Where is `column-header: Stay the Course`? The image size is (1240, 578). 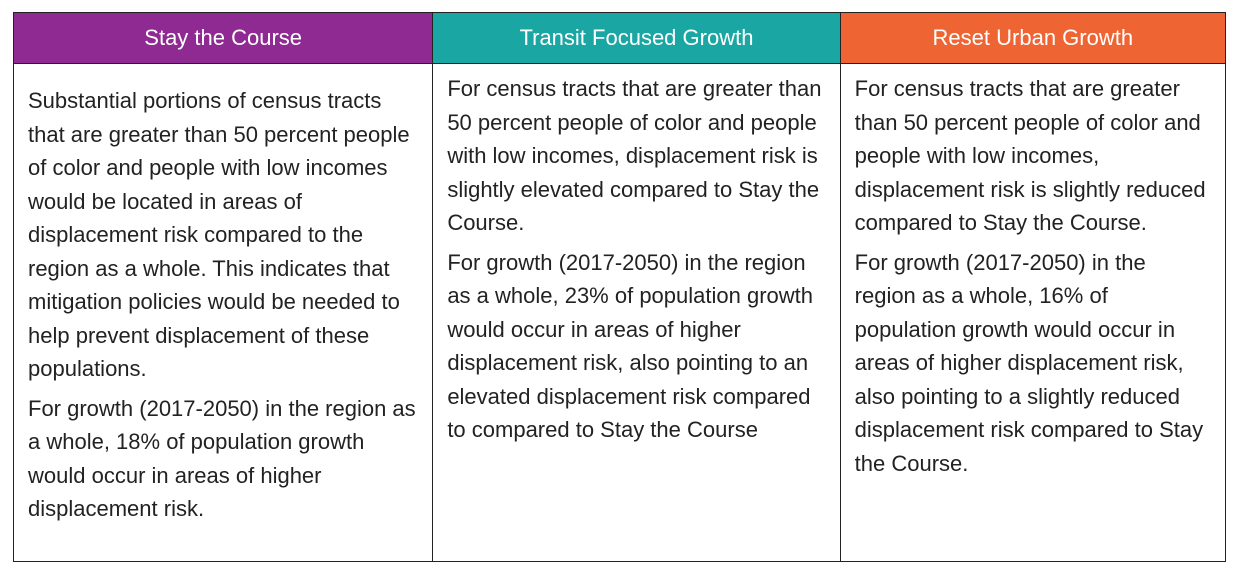 column-header: Stay the Course is located at coordinates (223, 38).